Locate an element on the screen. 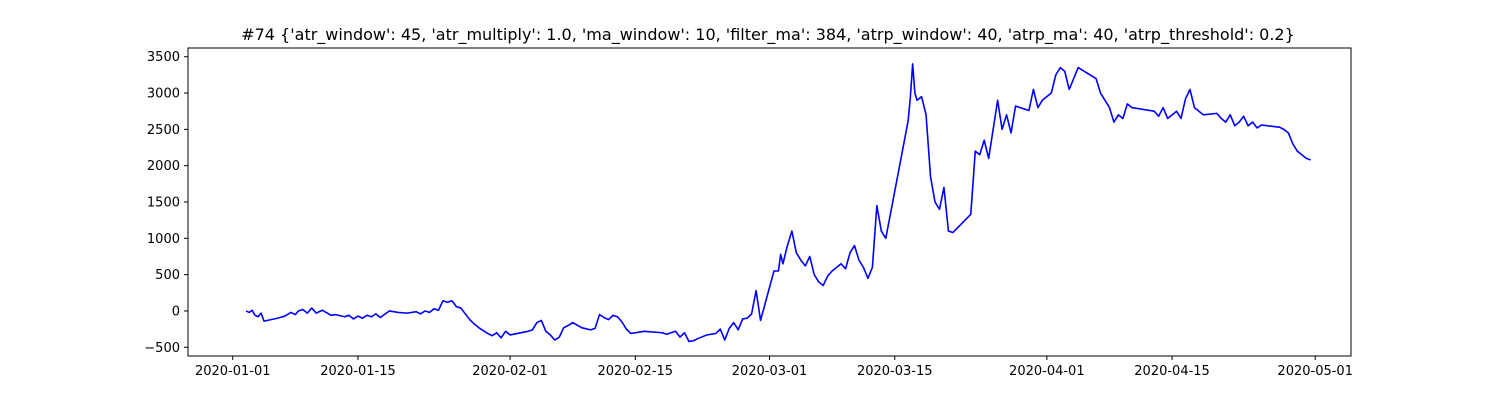  y-tick-label: 0 is located at coordinates (176, 311).